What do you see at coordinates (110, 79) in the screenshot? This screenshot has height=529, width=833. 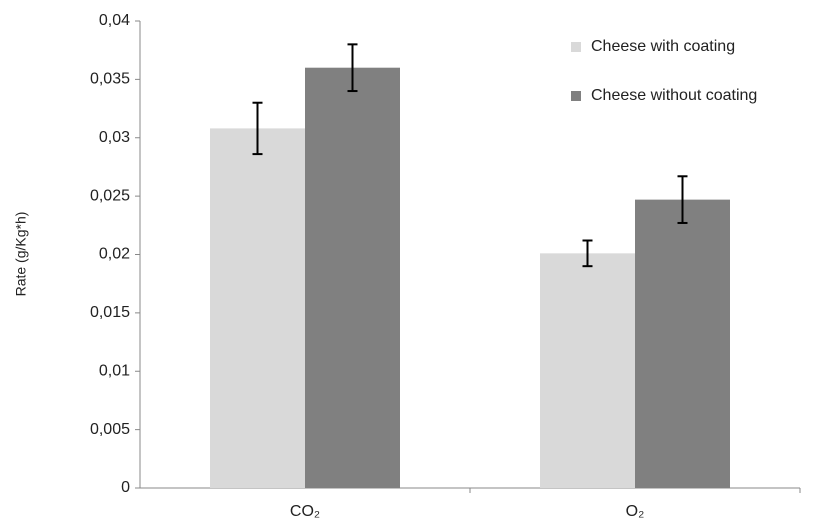 I see `y-tick-label: 0,035` at bounding box center [110, 79].